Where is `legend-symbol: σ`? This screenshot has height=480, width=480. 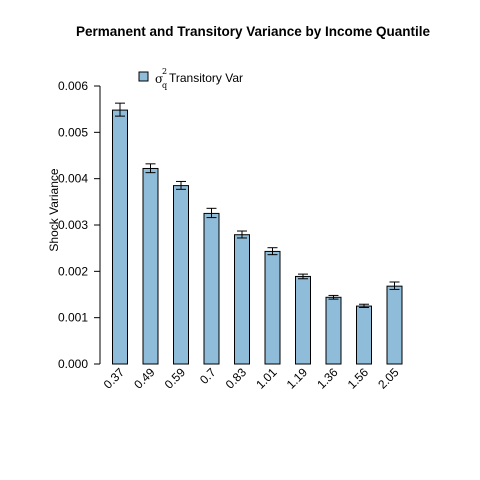 legend-symbol: σ is located at coordinates (159, 79).